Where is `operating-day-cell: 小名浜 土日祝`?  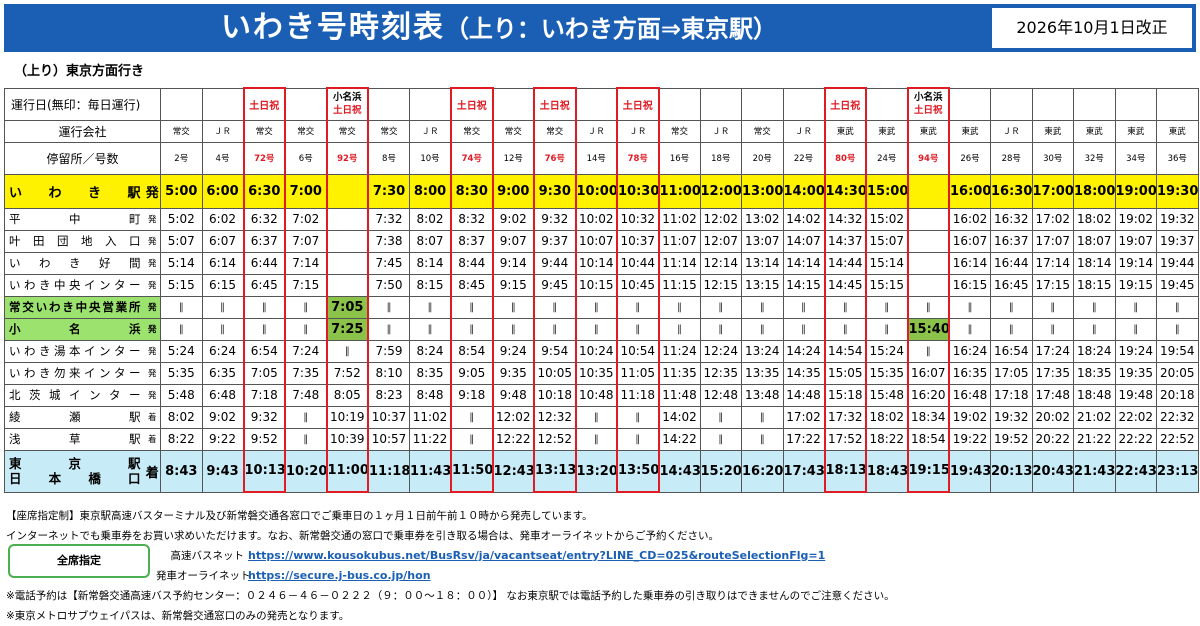 operating-day-cell: 小名浜 土日祝 is located at coordinates (928, 104).